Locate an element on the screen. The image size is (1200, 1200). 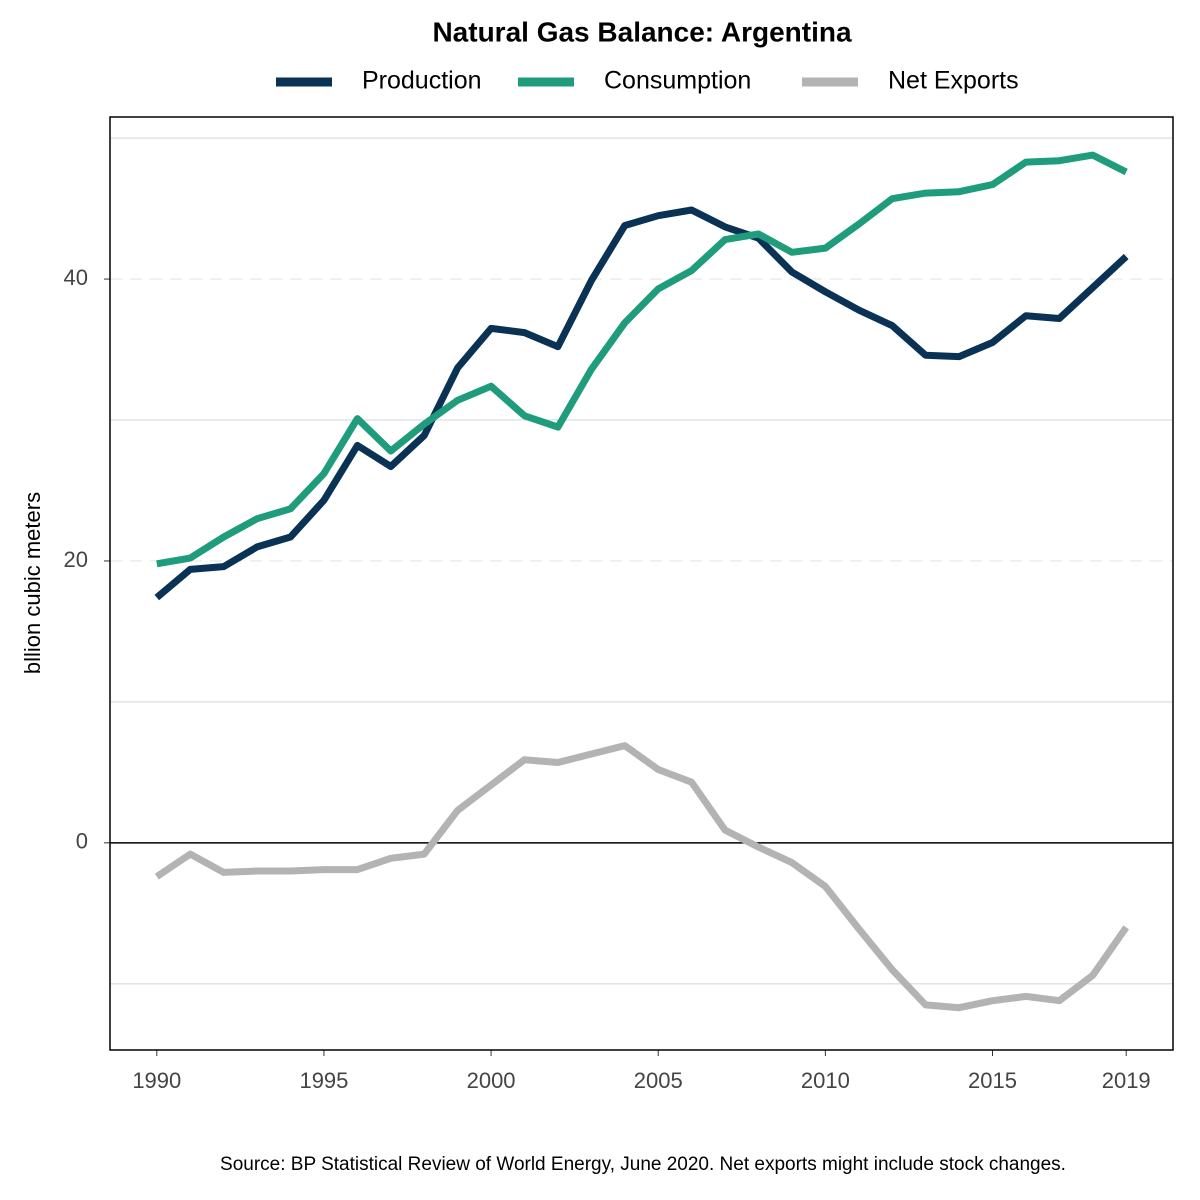
x-tick-label: 2019 is located at coordinates (1126, 1080).